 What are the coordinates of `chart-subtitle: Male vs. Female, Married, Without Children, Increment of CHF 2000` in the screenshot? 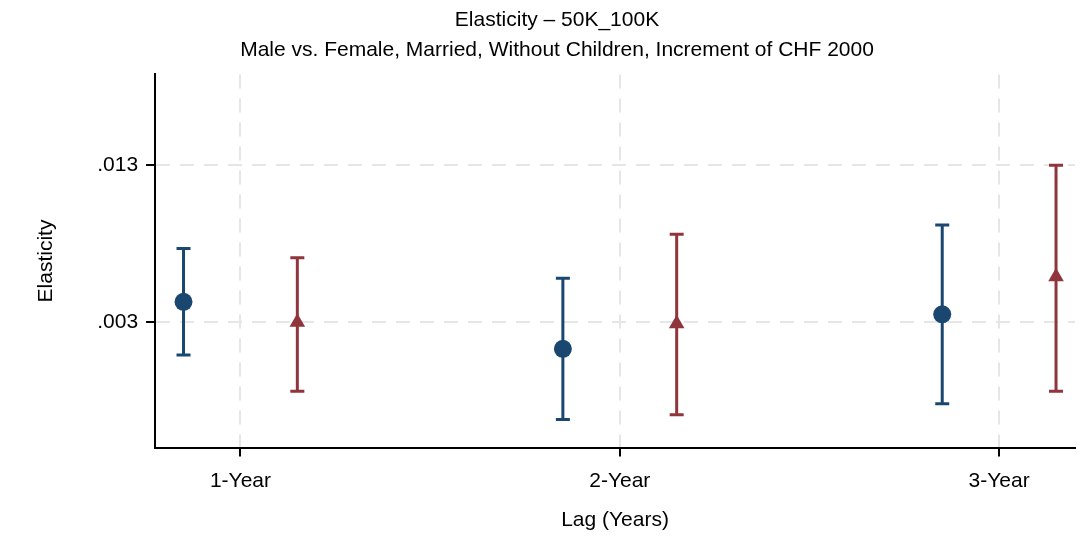 It's located at (557, 48).